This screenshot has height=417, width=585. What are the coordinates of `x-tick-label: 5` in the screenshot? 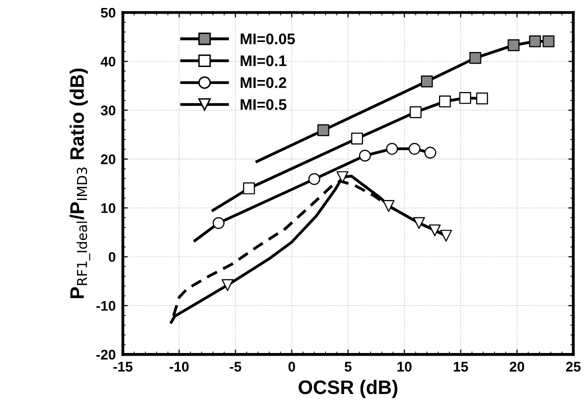 It's located at (348, 367).